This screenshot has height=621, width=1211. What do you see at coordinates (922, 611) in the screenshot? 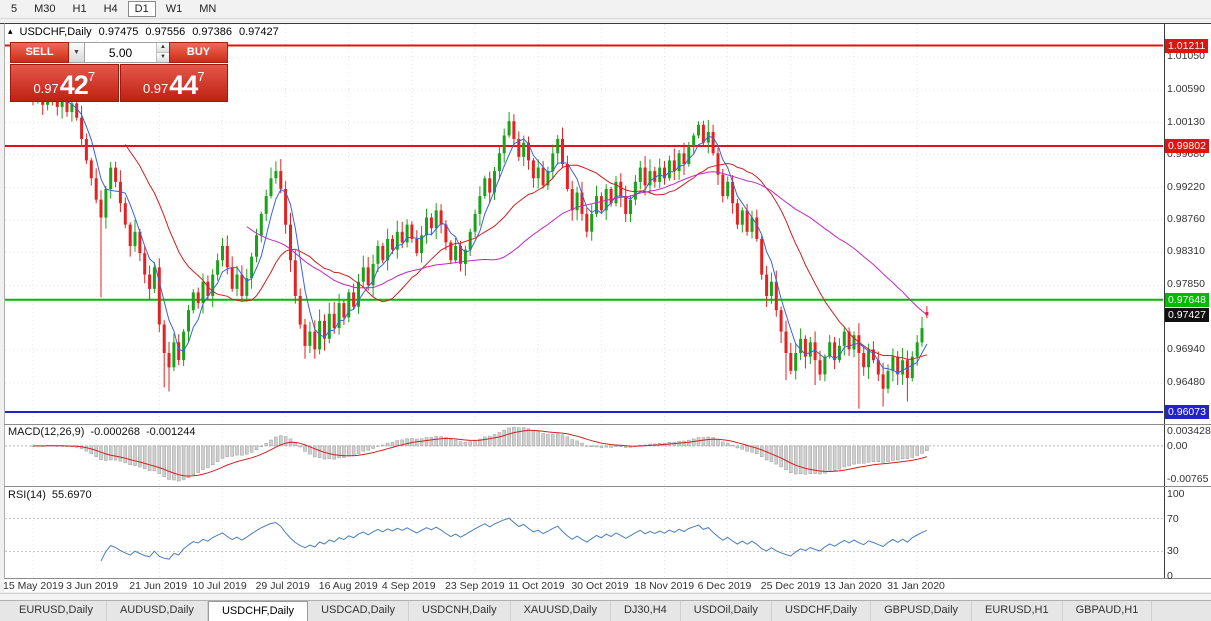
I see `tab-9-gbpusd-daily: GBPUSD,Daily` at bounding box center [922, 611].